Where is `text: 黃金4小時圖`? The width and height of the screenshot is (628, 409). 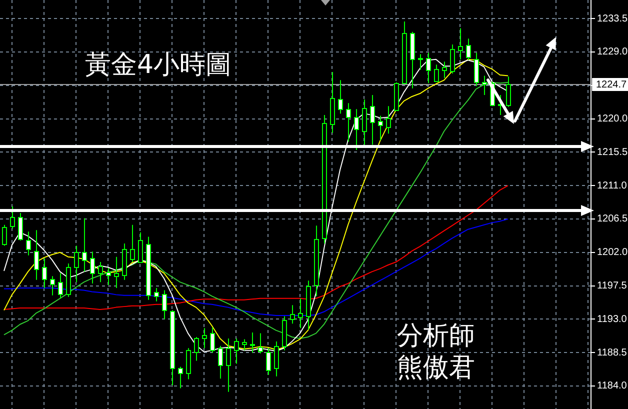 text: 黃金4小時圖 is located at coordinates (158, 65).